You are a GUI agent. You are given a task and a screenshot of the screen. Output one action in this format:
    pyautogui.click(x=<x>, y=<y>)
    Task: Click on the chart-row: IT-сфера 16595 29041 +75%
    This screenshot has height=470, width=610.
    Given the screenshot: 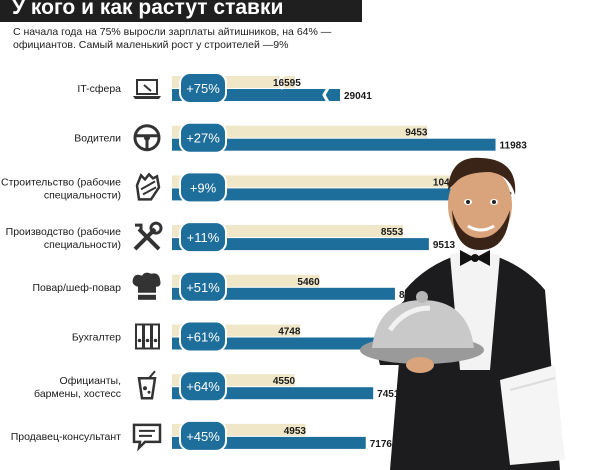 What is the action you would take?
    pyautogui.click(x=224, y=88)
    